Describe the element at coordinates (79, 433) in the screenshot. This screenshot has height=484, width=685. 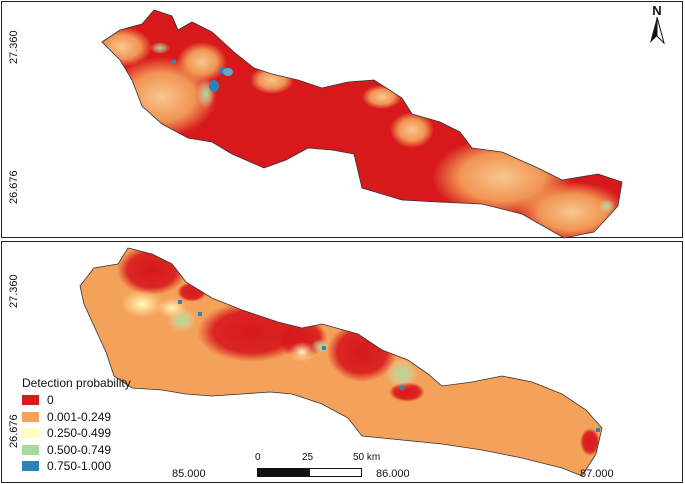
I see `legend-label: 0.250-0.499` at that location.